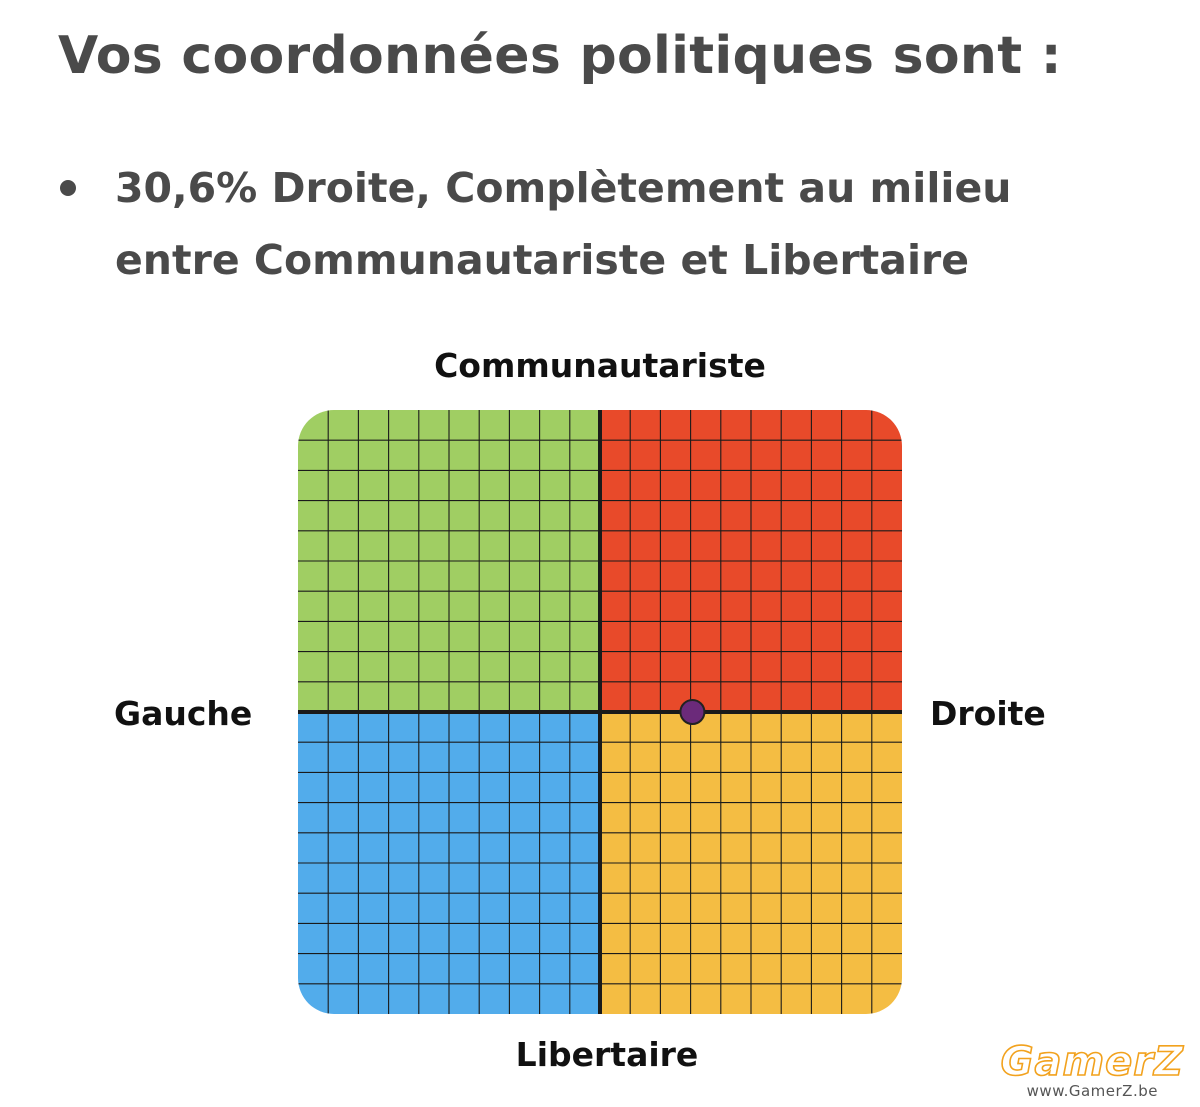 This screenshot has height=1107, width=1200. I want to click on watermark-logo: GamerZ, so click(1092, 1062).